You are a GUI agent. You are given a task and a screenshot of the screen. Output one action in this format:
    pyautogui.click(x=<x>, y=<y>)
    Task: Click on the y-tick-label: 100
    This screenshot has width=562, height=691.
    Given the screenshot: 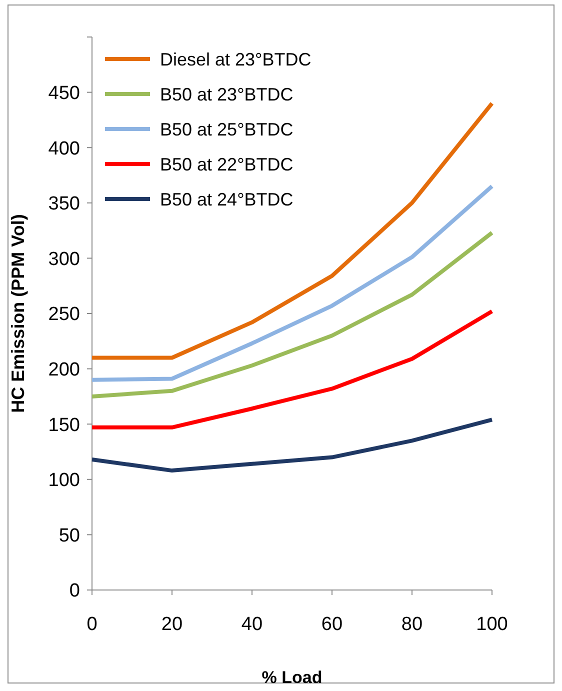 What is the action you would take?
    pyautogui.click(x=64, y=481)
    